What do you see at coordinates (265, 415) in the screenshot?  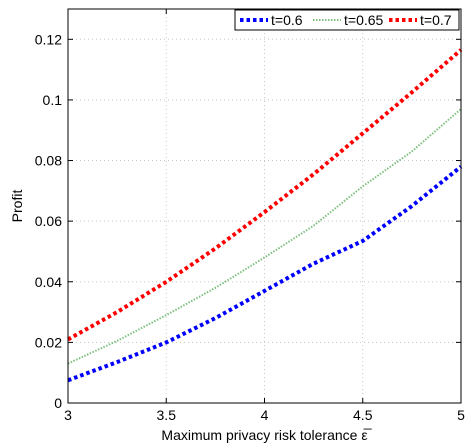 I see `x-tick-label: 4` at bounding box center [265, 415].